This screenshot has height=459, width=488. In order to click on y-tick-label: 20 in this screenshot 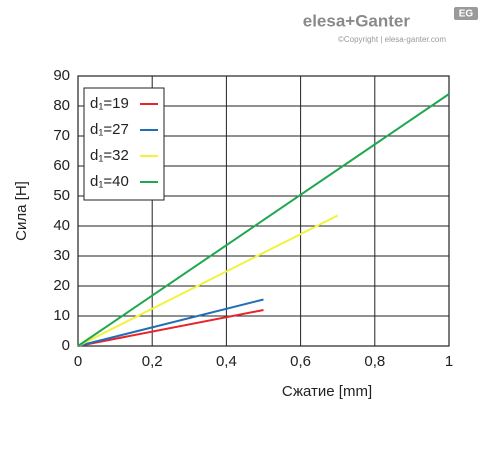, I will do `click(61, 285)`.